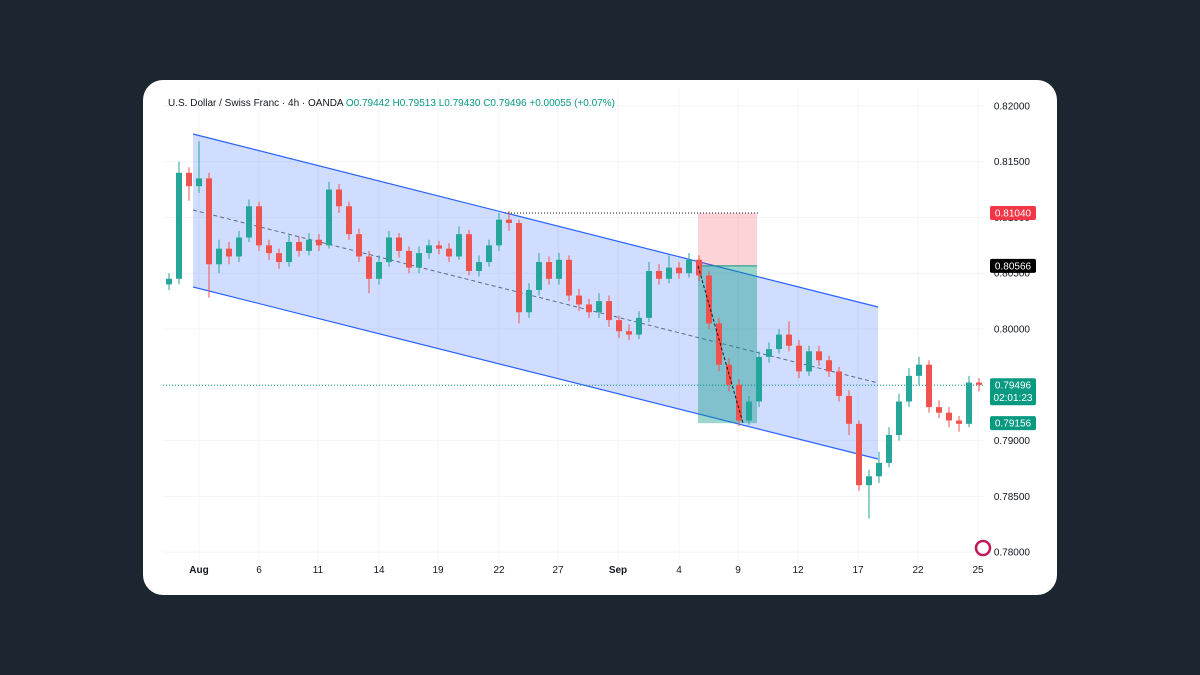 The height and width of the screenshot is (675, 1200). Describe the element at coordinates (978, 570) in the screenshot. I see `x-tick-label: 25` at that location.